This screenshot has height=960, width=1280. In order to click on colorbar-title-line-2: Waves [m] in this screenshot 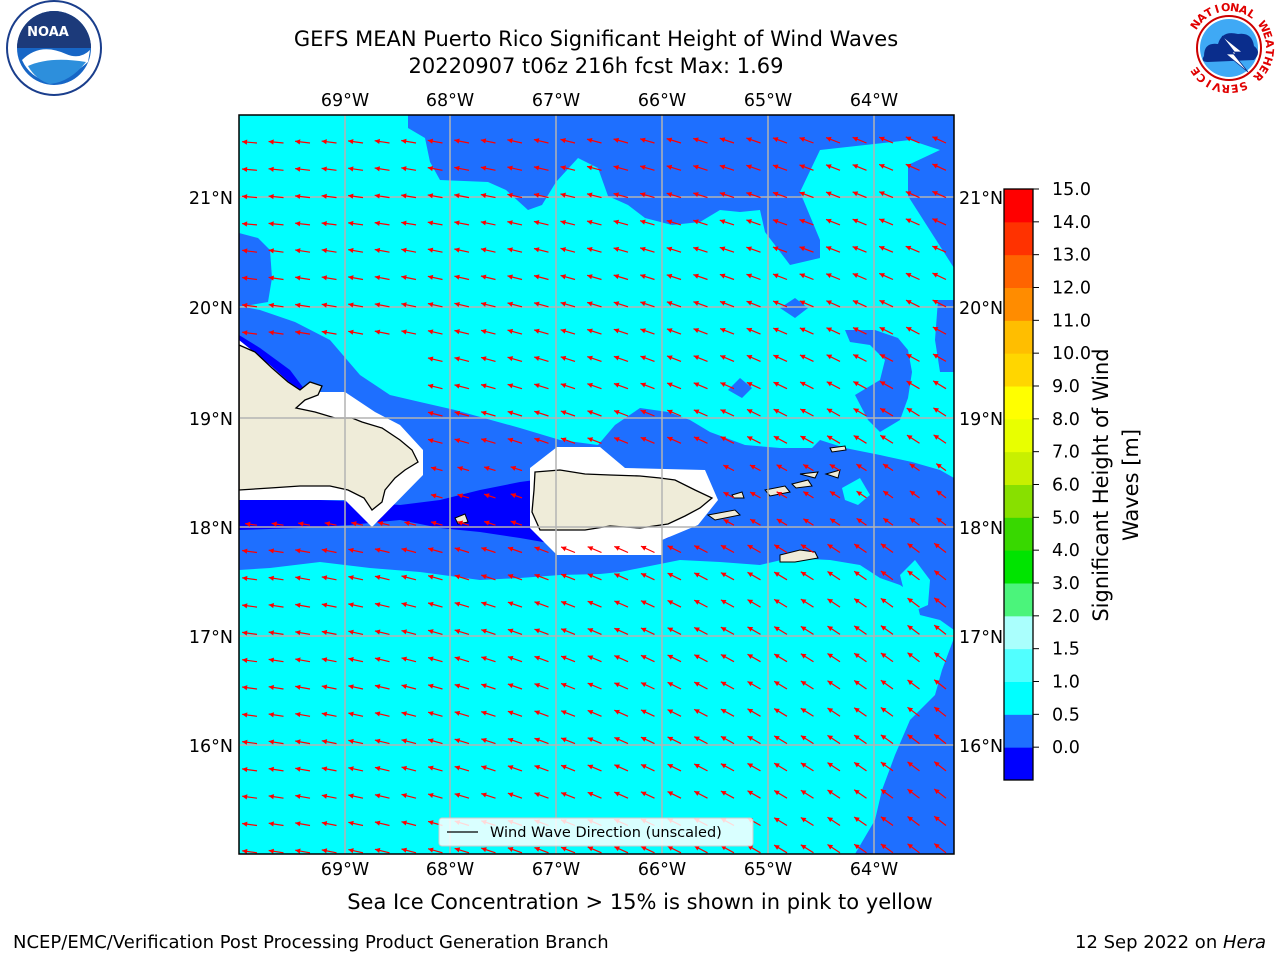, I will do `click(1131, 485)`.